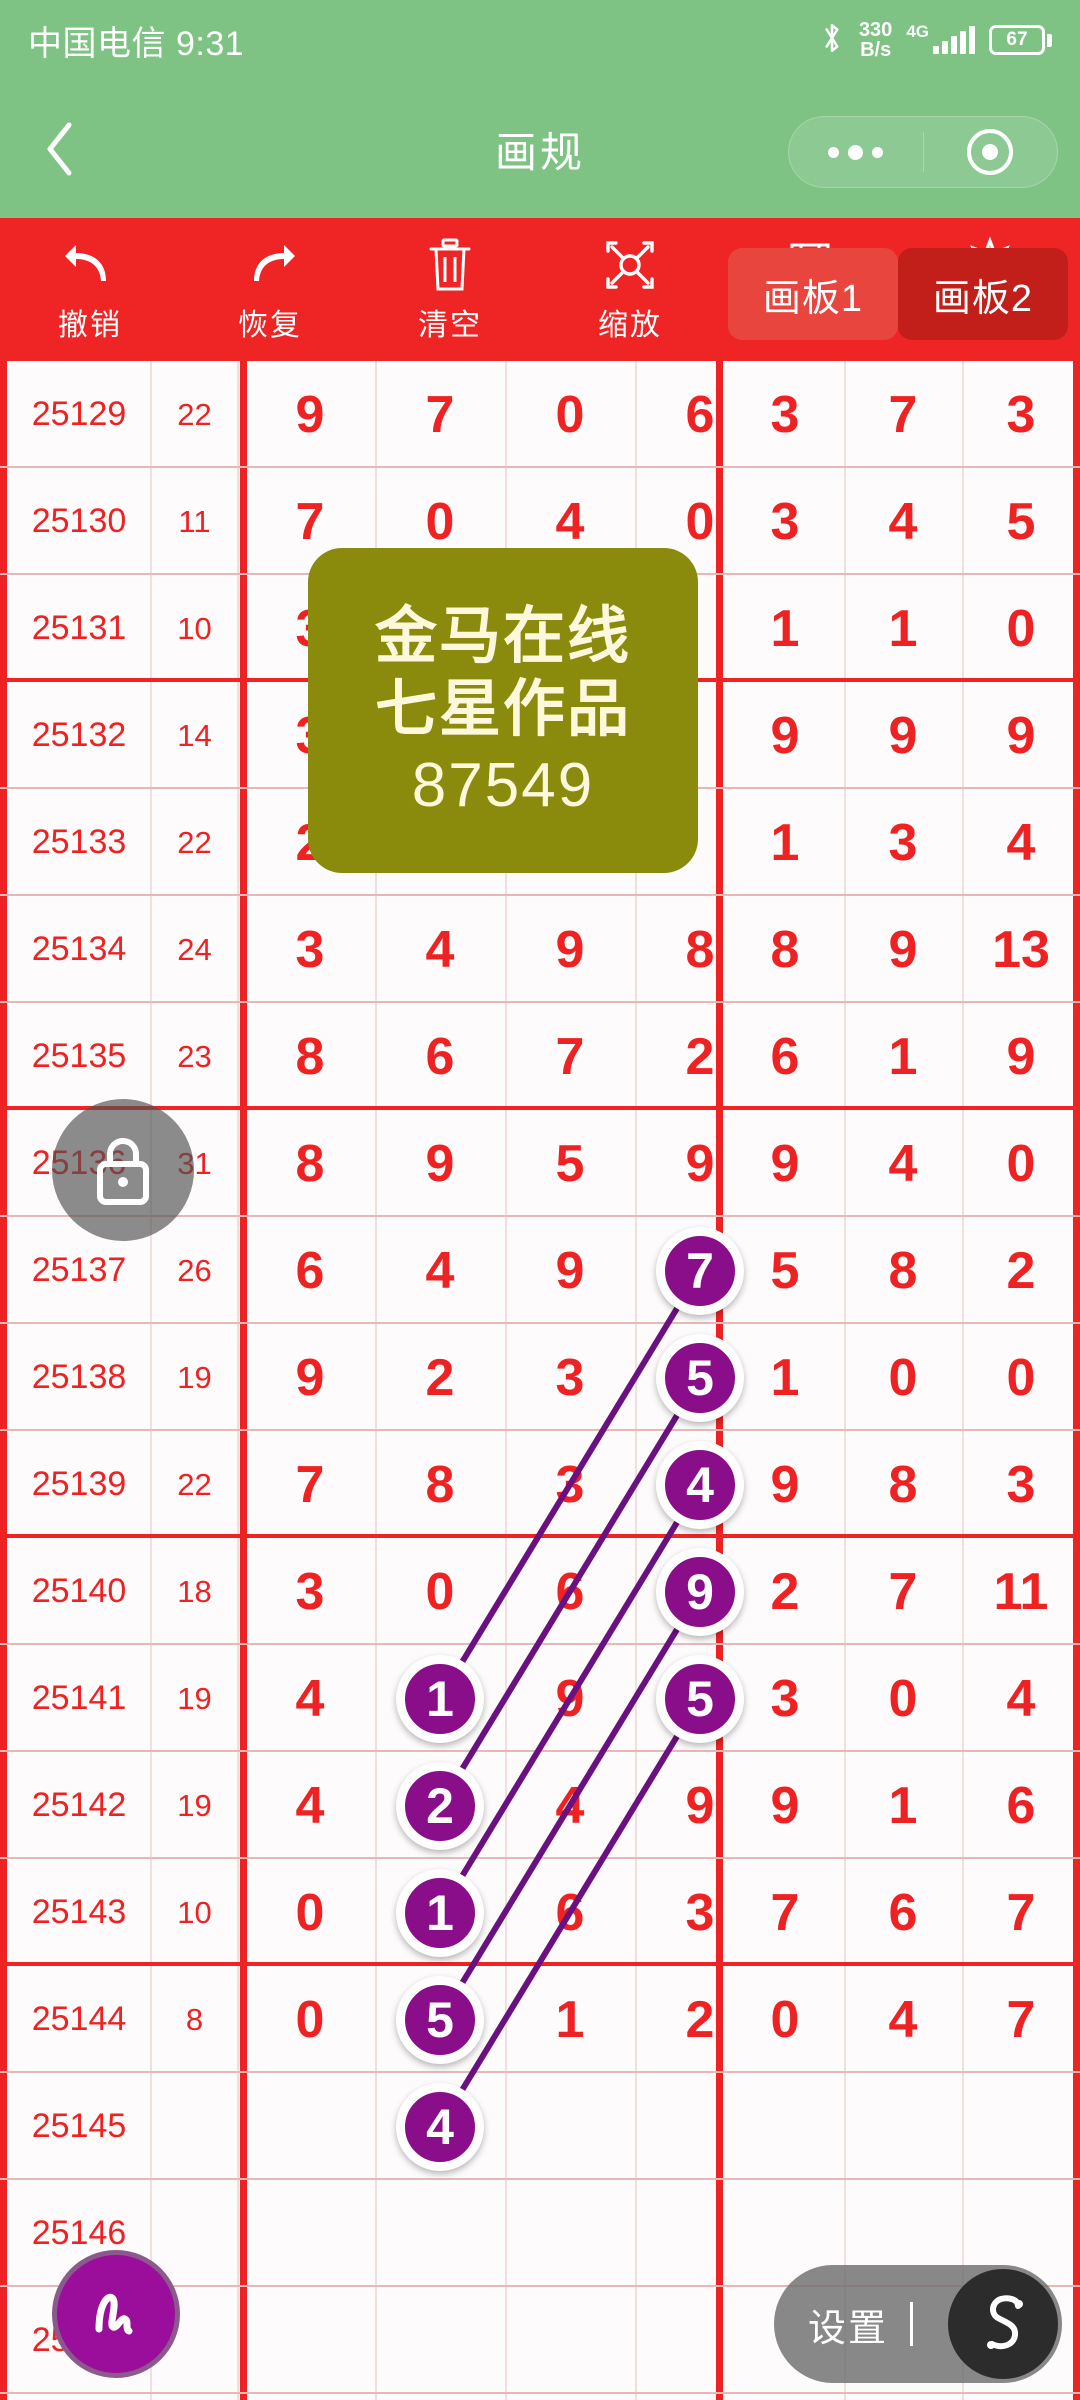 The width and height of the screenshot is (1080, 2400). What do you see at coordinates (785, 628) in the screenshot?
I see `row-right-cell-1: 1` at bounding box center [785, 628].